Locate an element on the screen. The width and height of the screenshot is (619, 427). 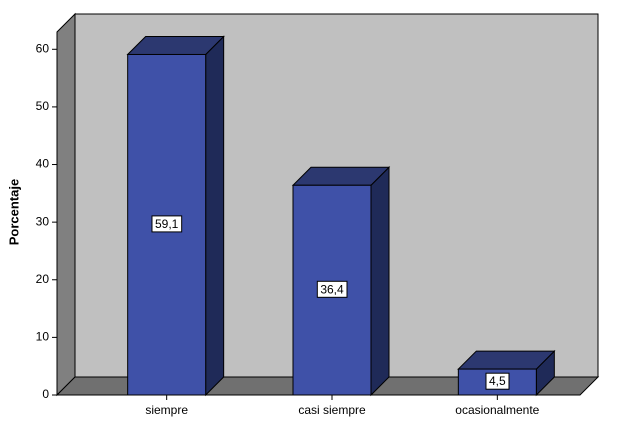
value-label: 36,4 is located at coordinates (332, 289).